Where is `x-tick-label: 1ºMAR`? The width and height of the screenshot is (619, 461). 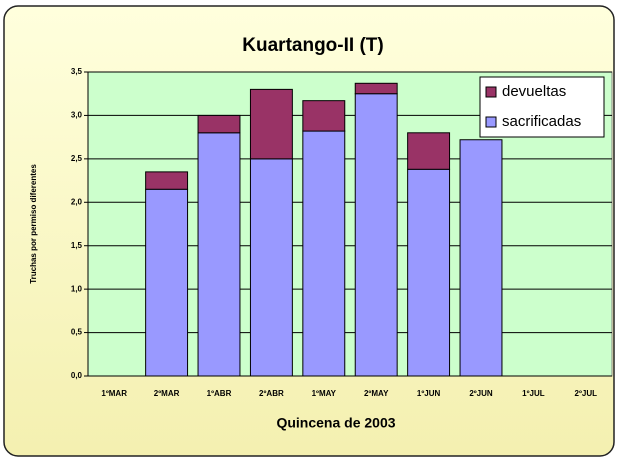 x-tick-label: 1ºMAR is located at coordinates (114, 393).